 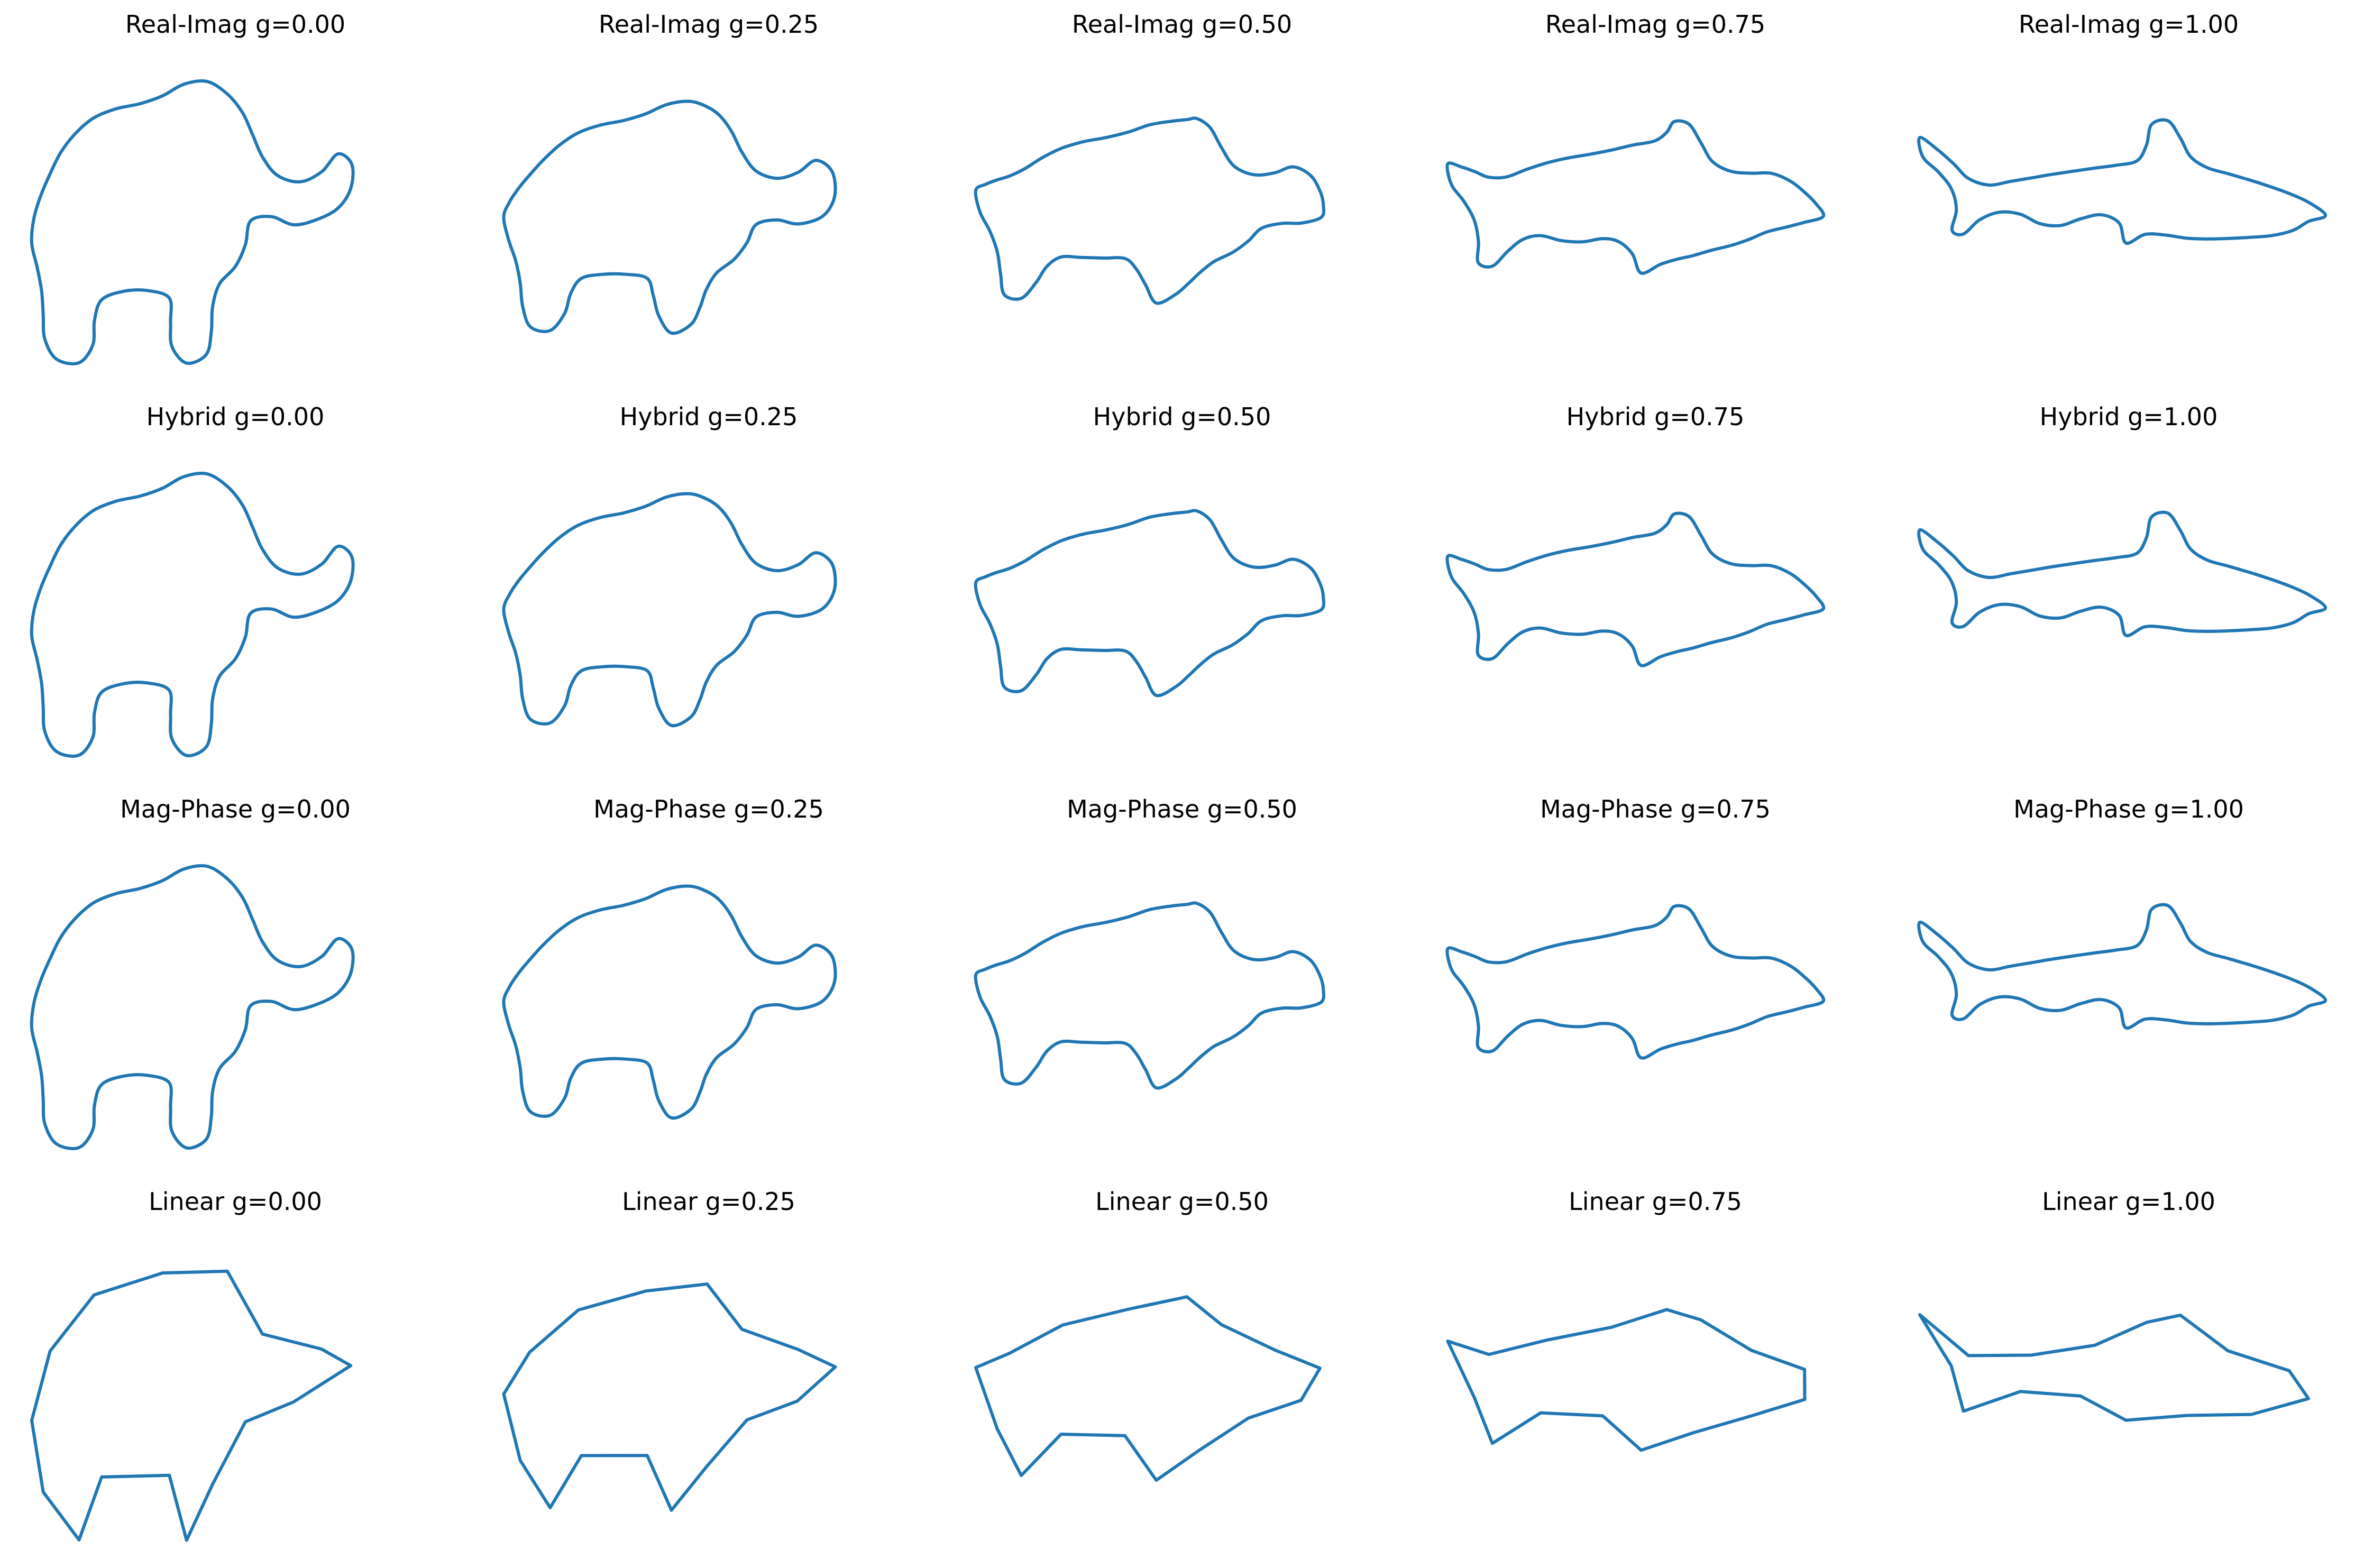 What do you see at coordinates (236, 1201) in the screenshot?
I see `panel-title: Linear g=0.00` at bounding box center [236, 1201].